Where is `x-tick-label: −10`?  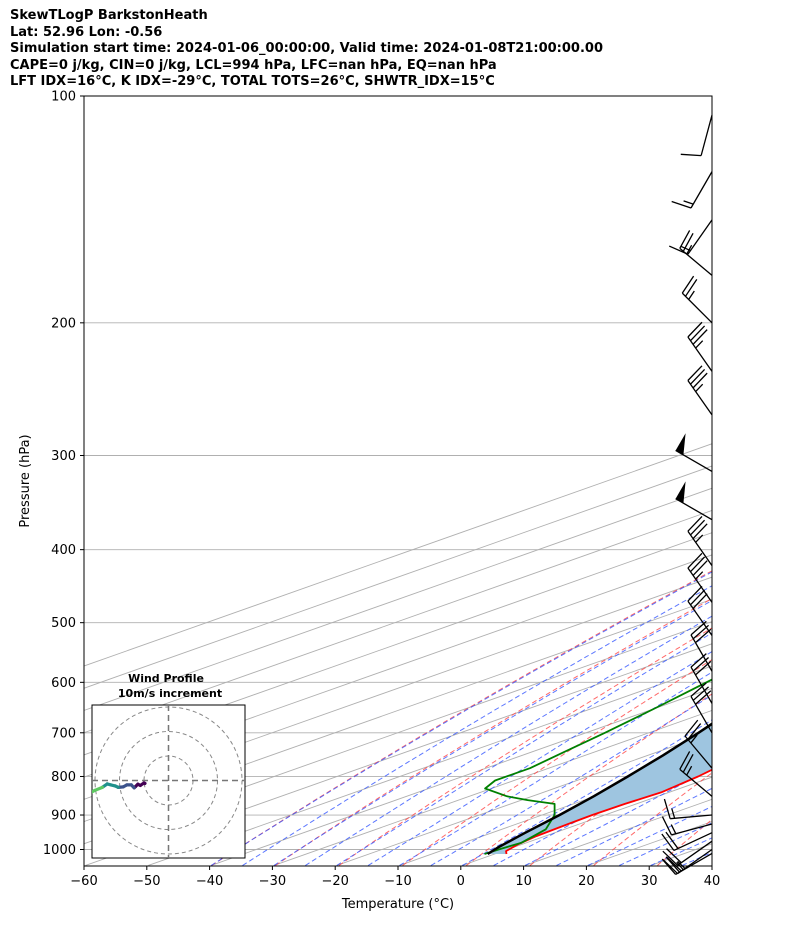
x-tick-label: −10 is located at coordinates (397, 881).